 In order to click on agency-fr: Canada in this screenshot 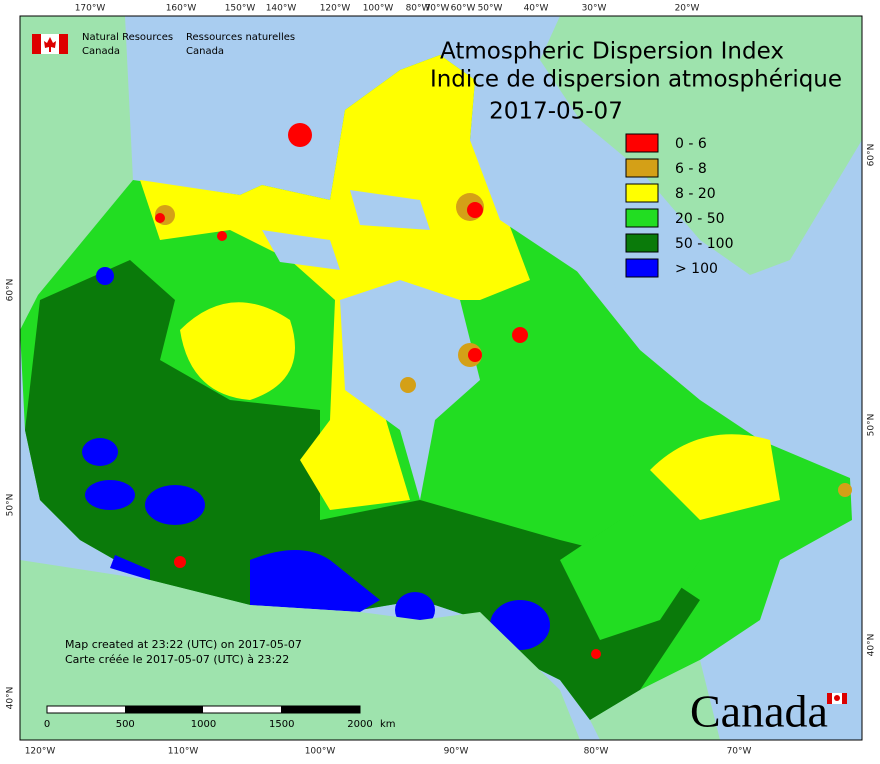, I will do `click(205, 51)`.